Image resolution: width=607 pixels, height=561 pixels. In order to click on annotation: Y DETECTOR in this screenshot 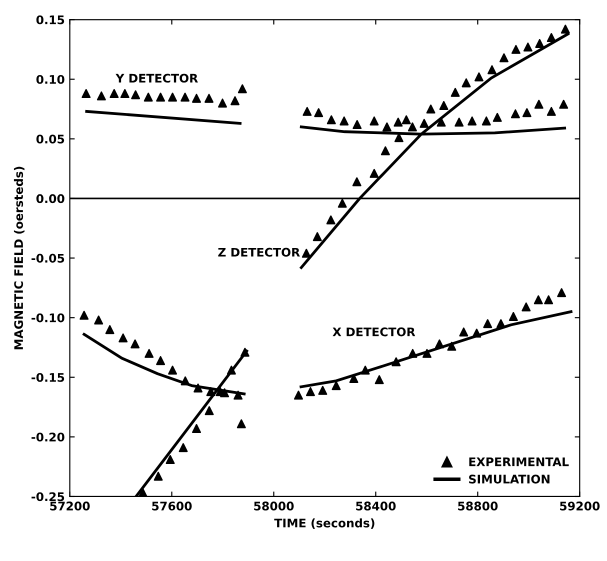, I will do `click(157, 78)`.